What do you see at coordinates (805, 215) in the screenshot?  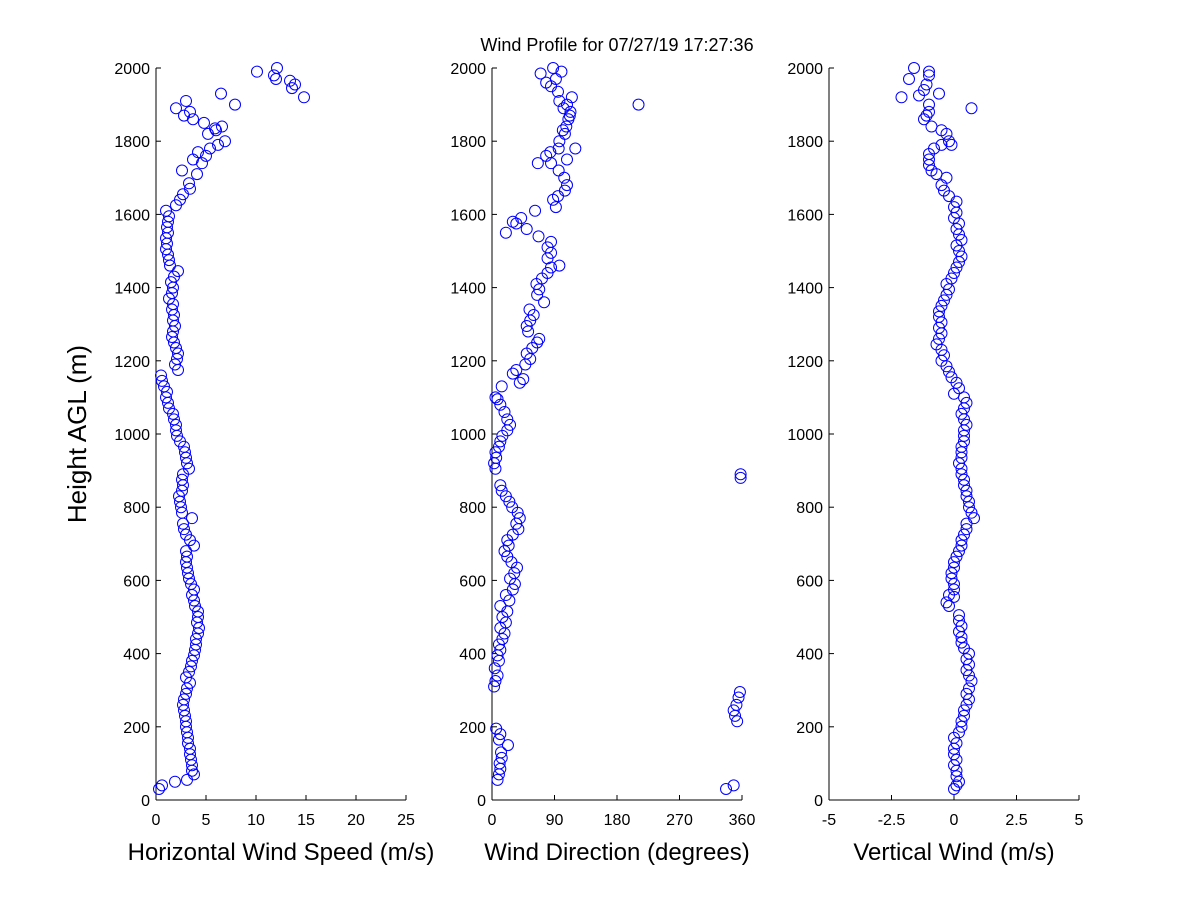 I see `vertical-y-tick-label: 1600` at bounding box center [805, 215].